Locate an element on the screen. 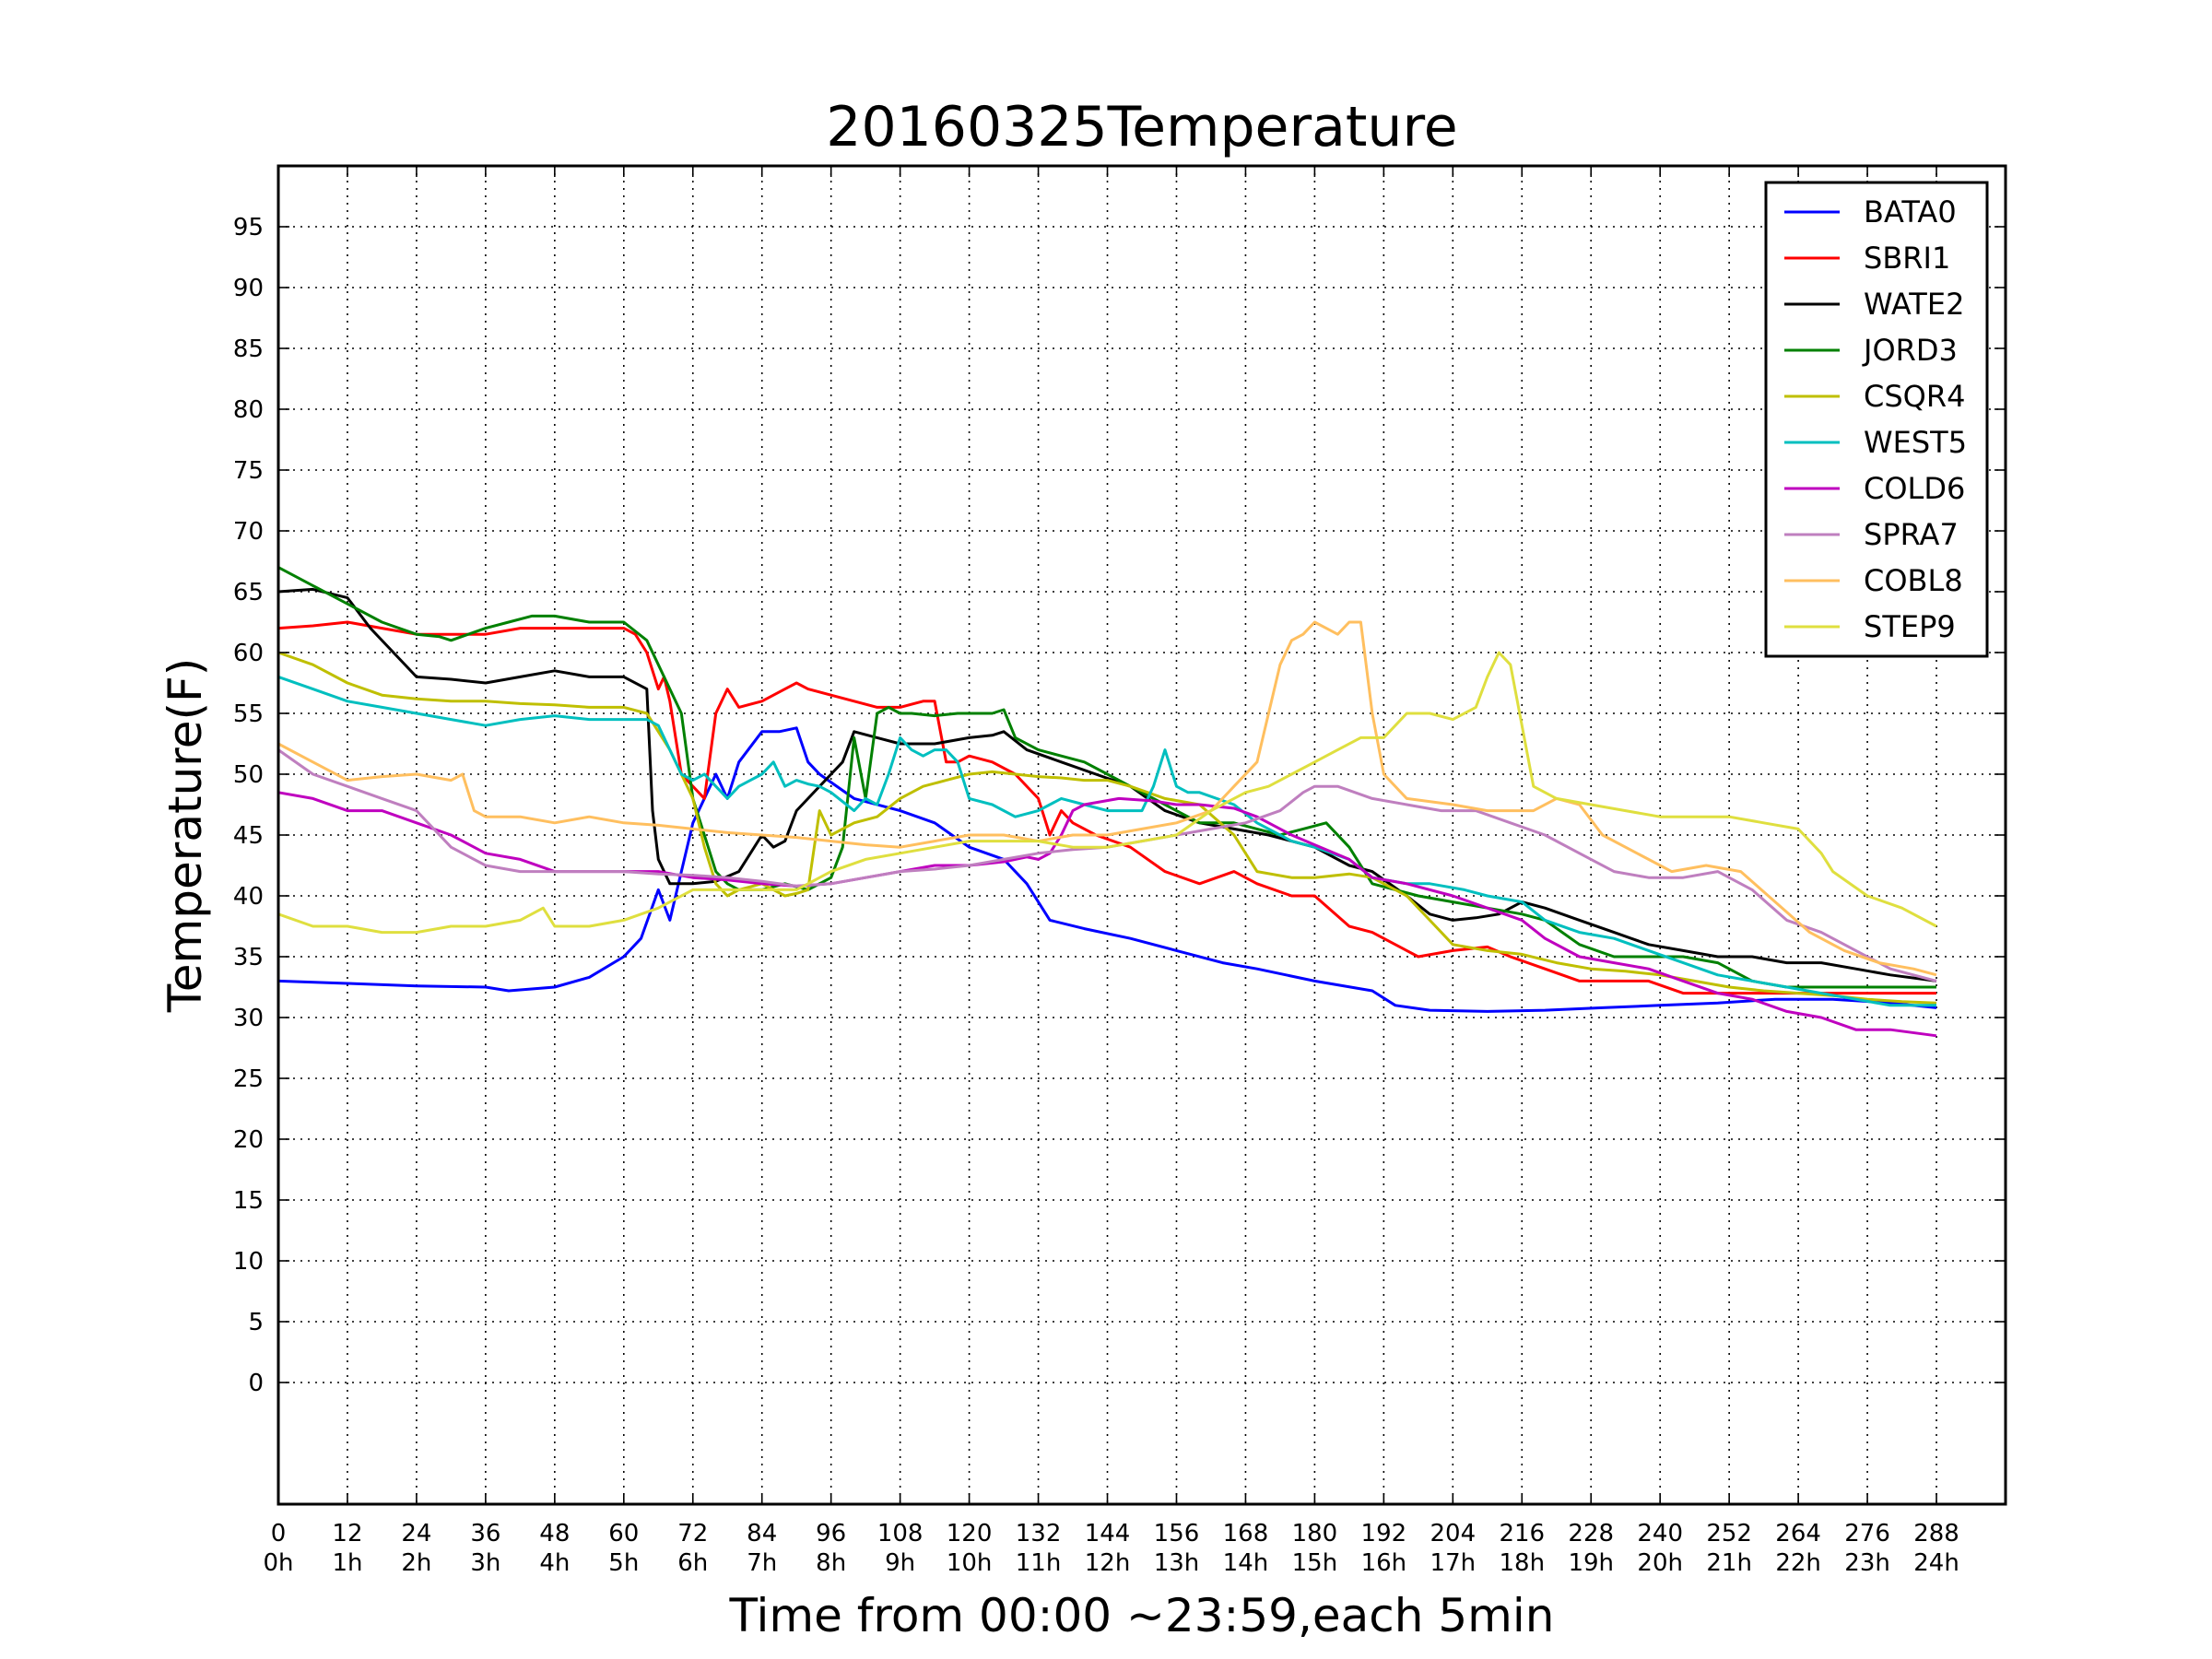 This screenshot has height=1659, width=2212. x-tick-label: 252 is located at coordinates (1729, 1533).